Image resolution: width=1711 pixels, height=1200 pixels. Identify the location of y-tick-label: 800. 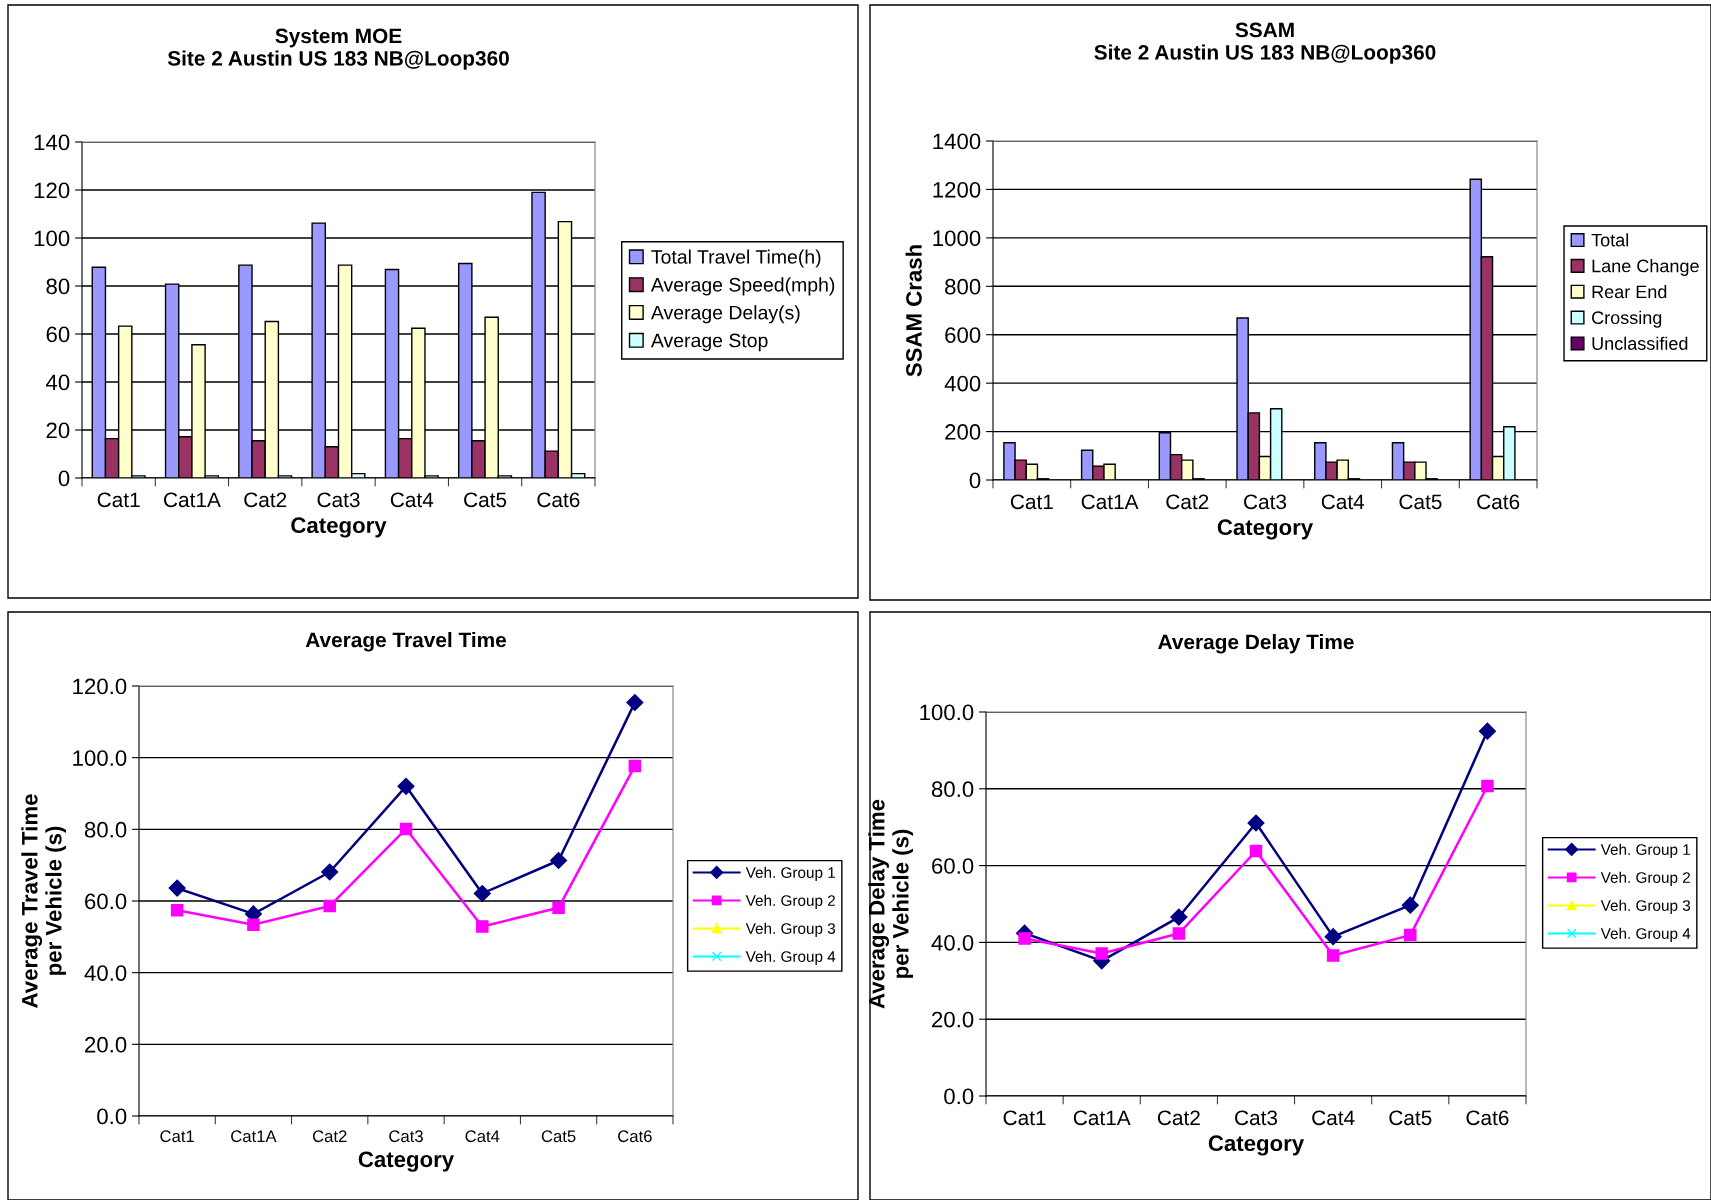
(963, 286).